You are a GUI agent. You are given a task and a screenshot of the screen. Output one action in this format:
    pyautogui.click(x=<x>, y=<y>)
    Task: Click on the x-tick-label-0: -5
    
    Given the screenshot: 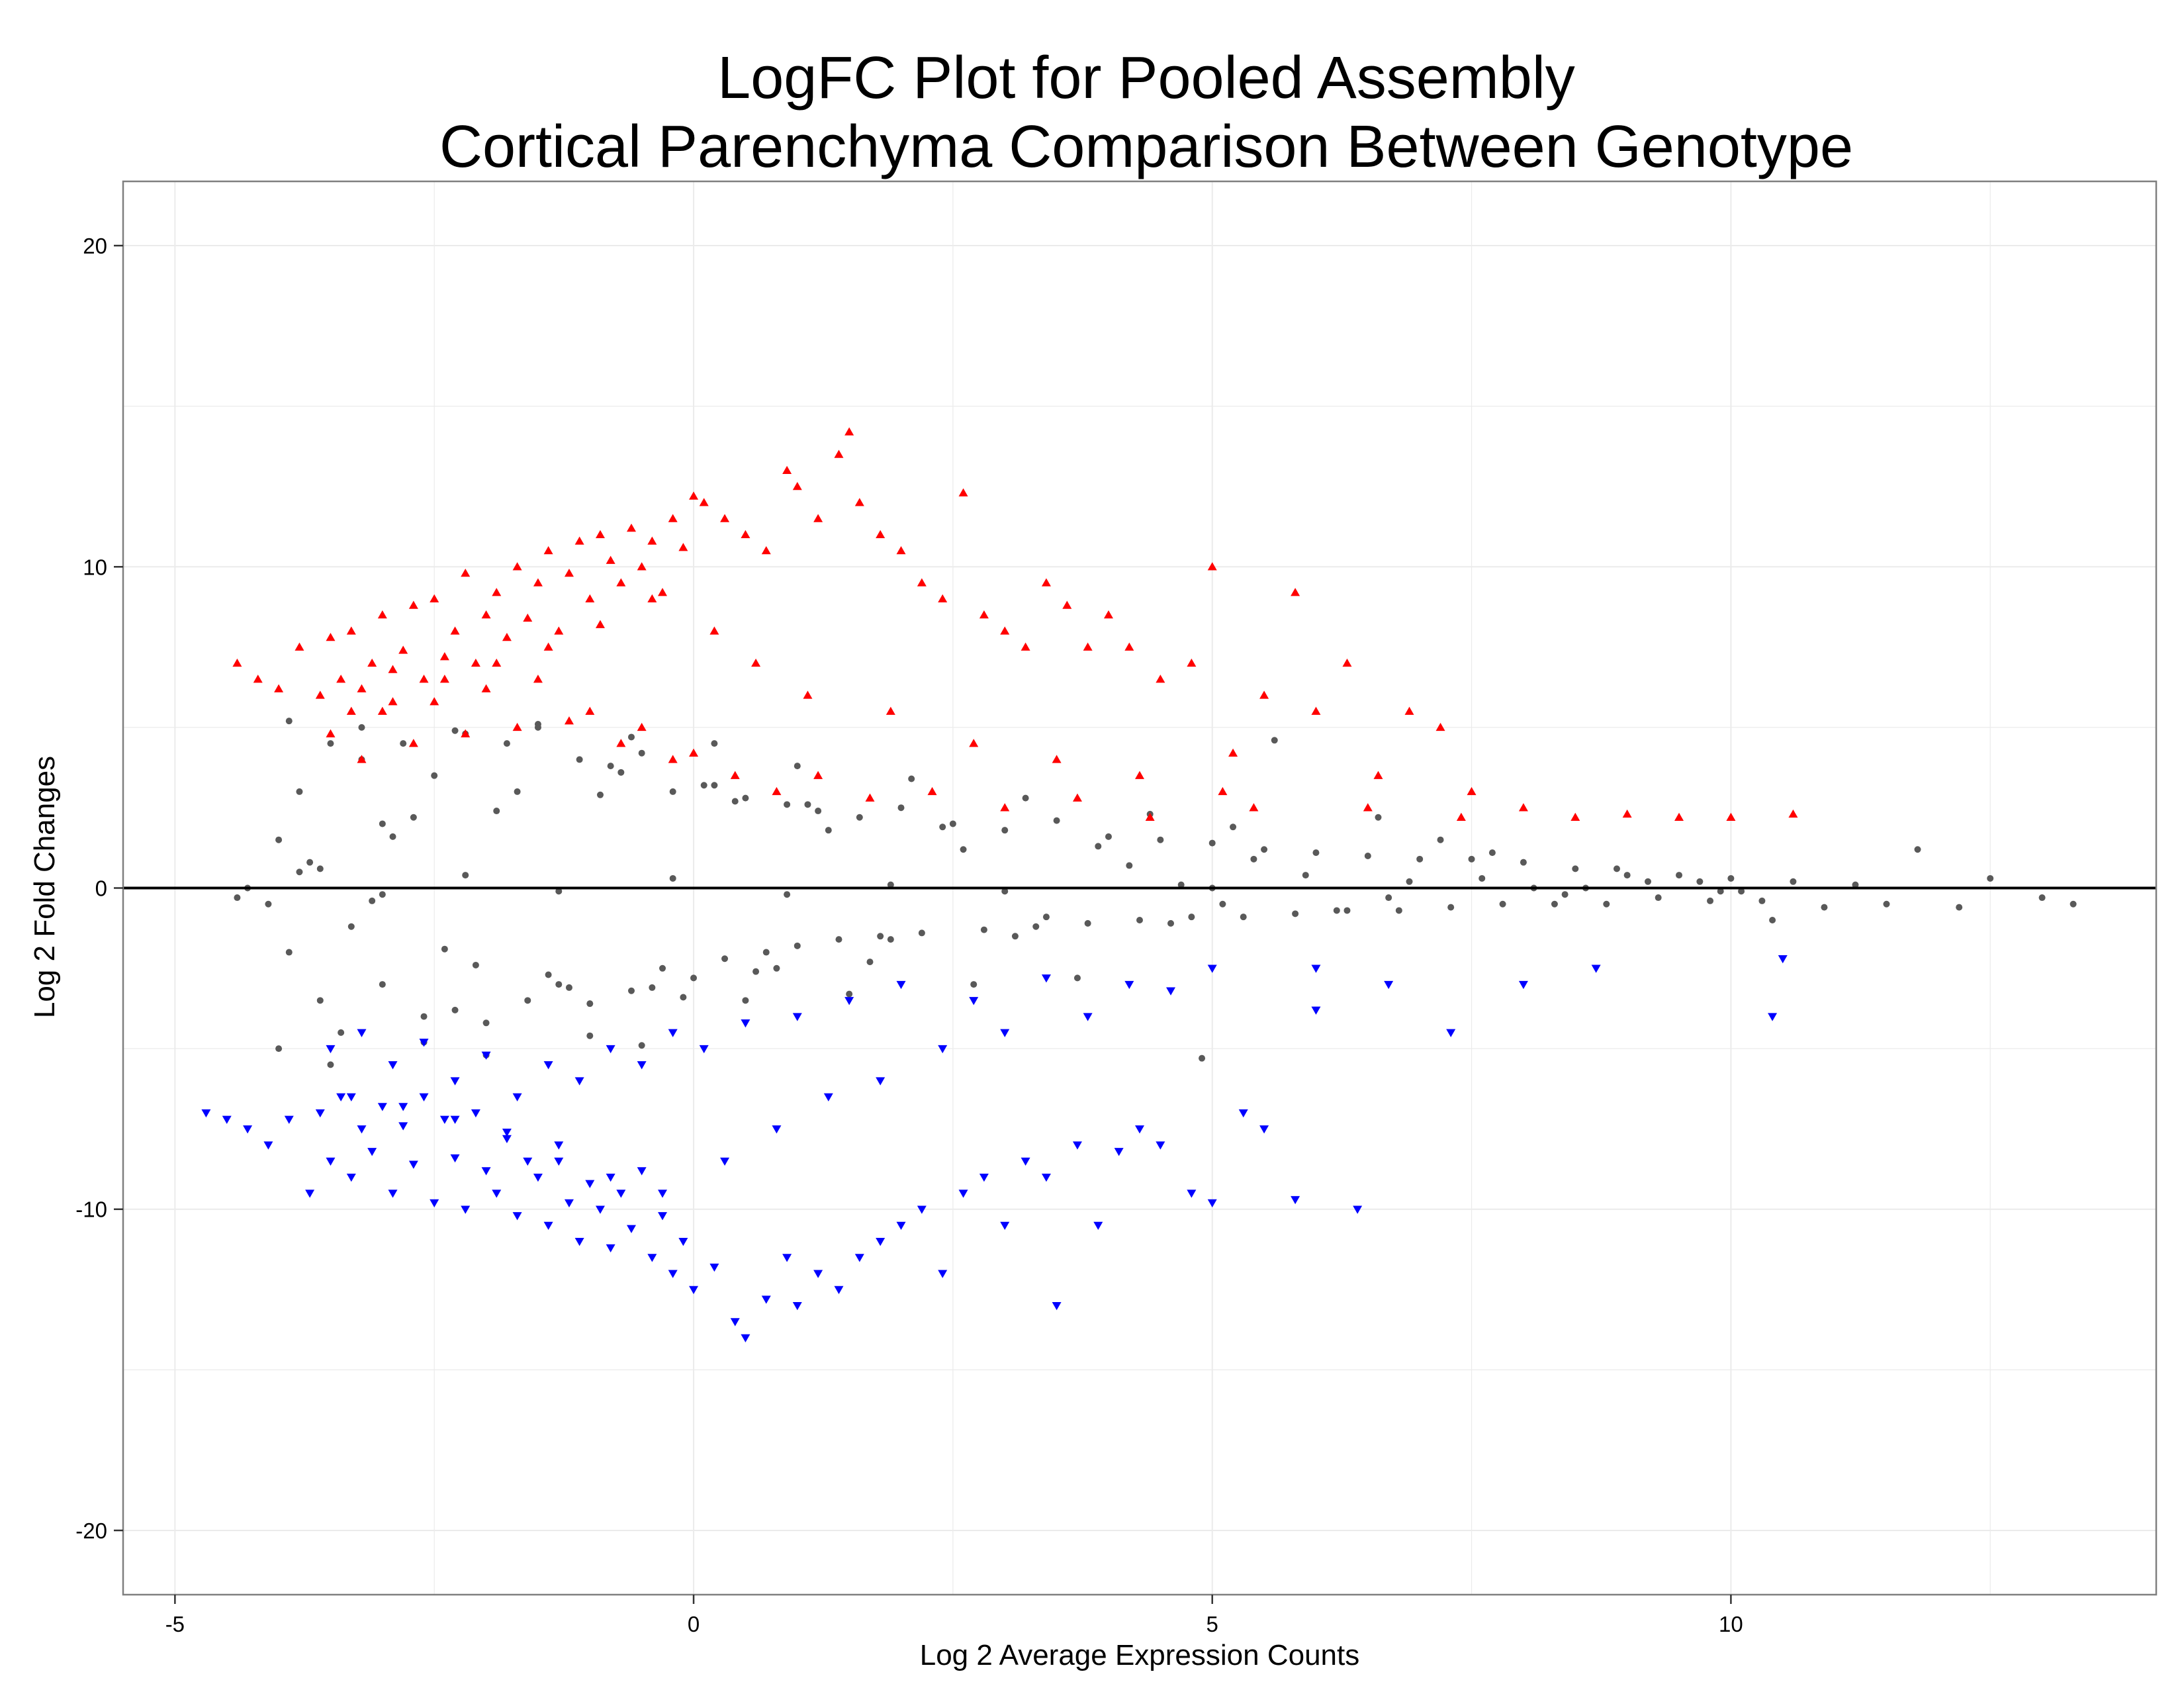 What is the action you would take?
    pyautogui.click(x=175, y=1624)
    